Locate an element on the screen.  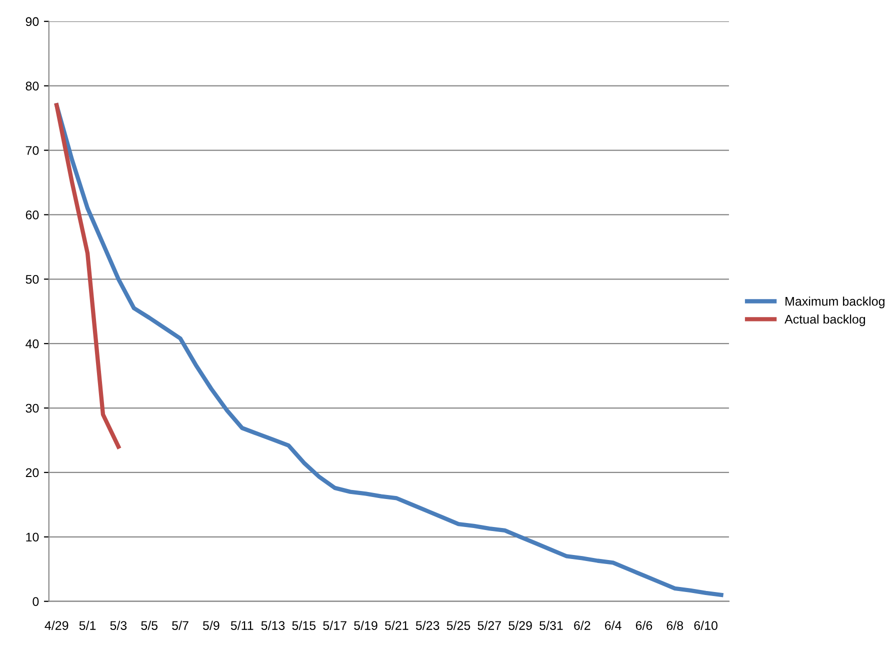
y-tick-label: 60 is located at coordinates (32, 215).